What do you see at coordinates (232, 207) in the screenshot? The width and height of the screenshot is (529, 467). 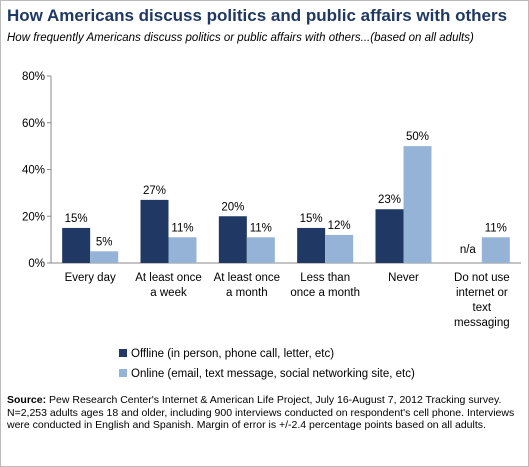 I see `value-label: 20%` at bounding box center [232, 207].